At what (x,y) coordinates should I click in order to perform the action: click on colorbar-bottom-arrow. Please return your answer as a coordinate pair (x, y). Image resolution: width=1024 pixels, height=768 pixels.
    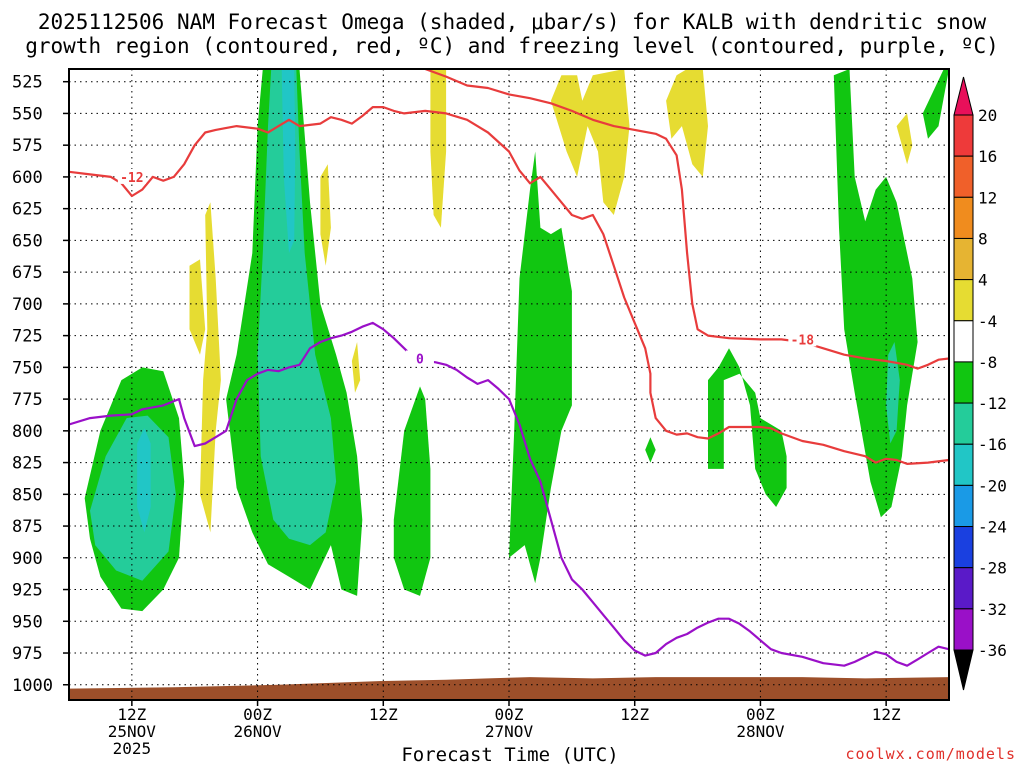
    Looking at the image, I should click on (963, 670).